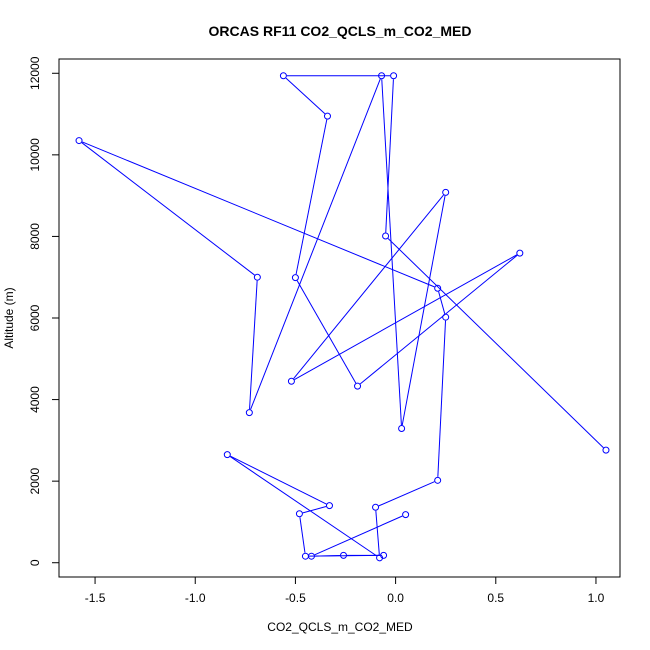 This screenshot has width=650, height=650. I want to click on y-tick-label: 0, so click(35, 562).